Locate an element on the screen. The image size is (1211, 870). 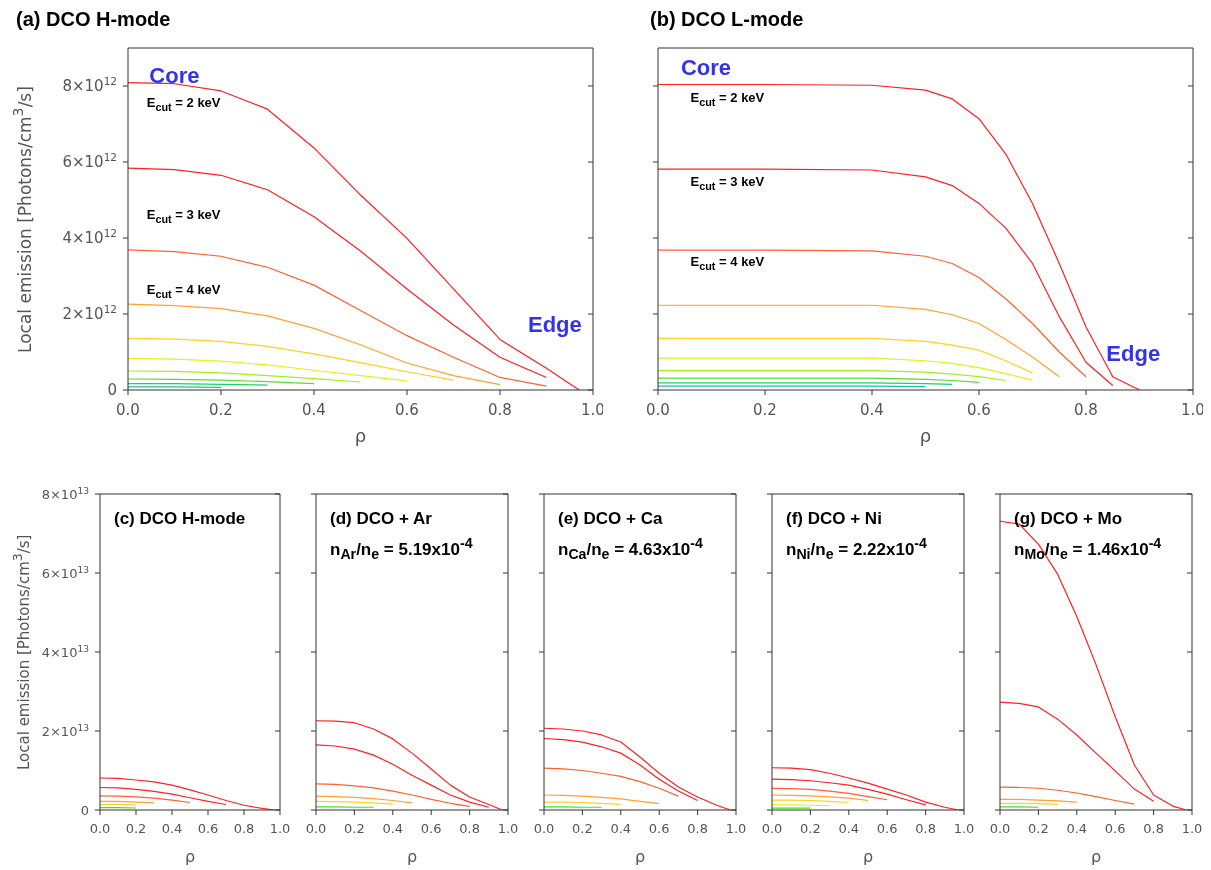
text: (g) DCO + Mo is located at coordinates (1069, 519).